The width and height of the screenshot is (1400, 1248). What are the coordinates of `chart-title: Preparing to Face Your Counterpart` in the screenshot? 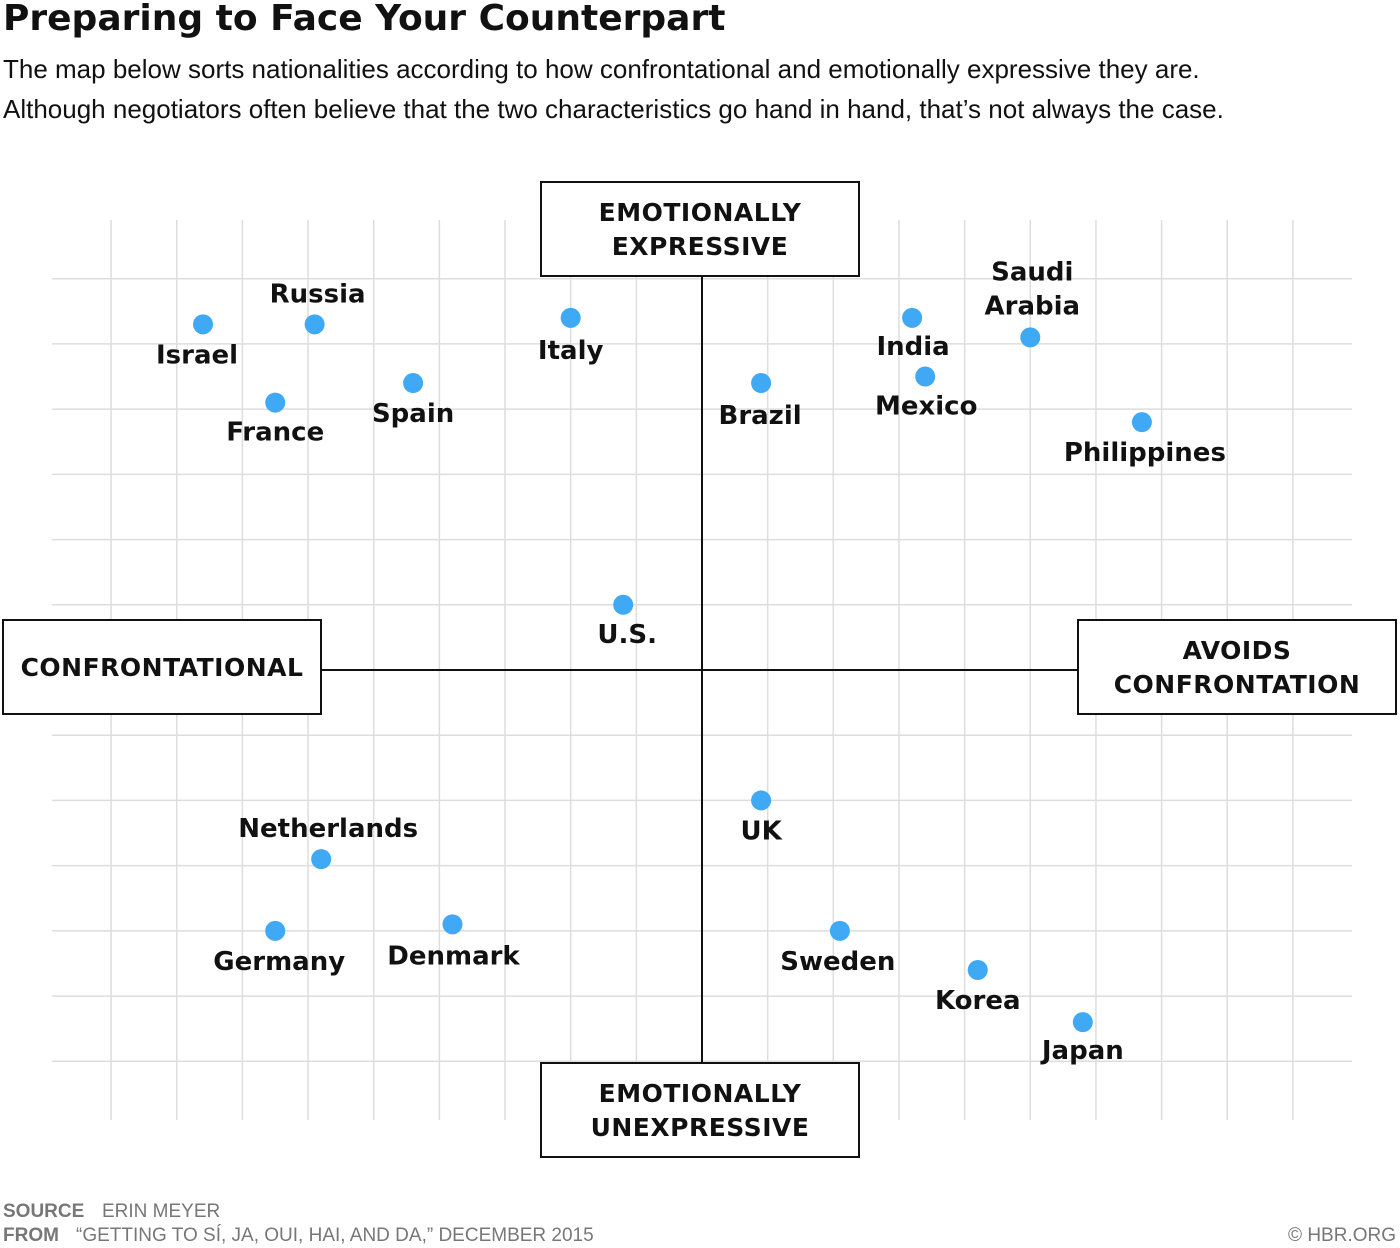 It's located at (364, 19).